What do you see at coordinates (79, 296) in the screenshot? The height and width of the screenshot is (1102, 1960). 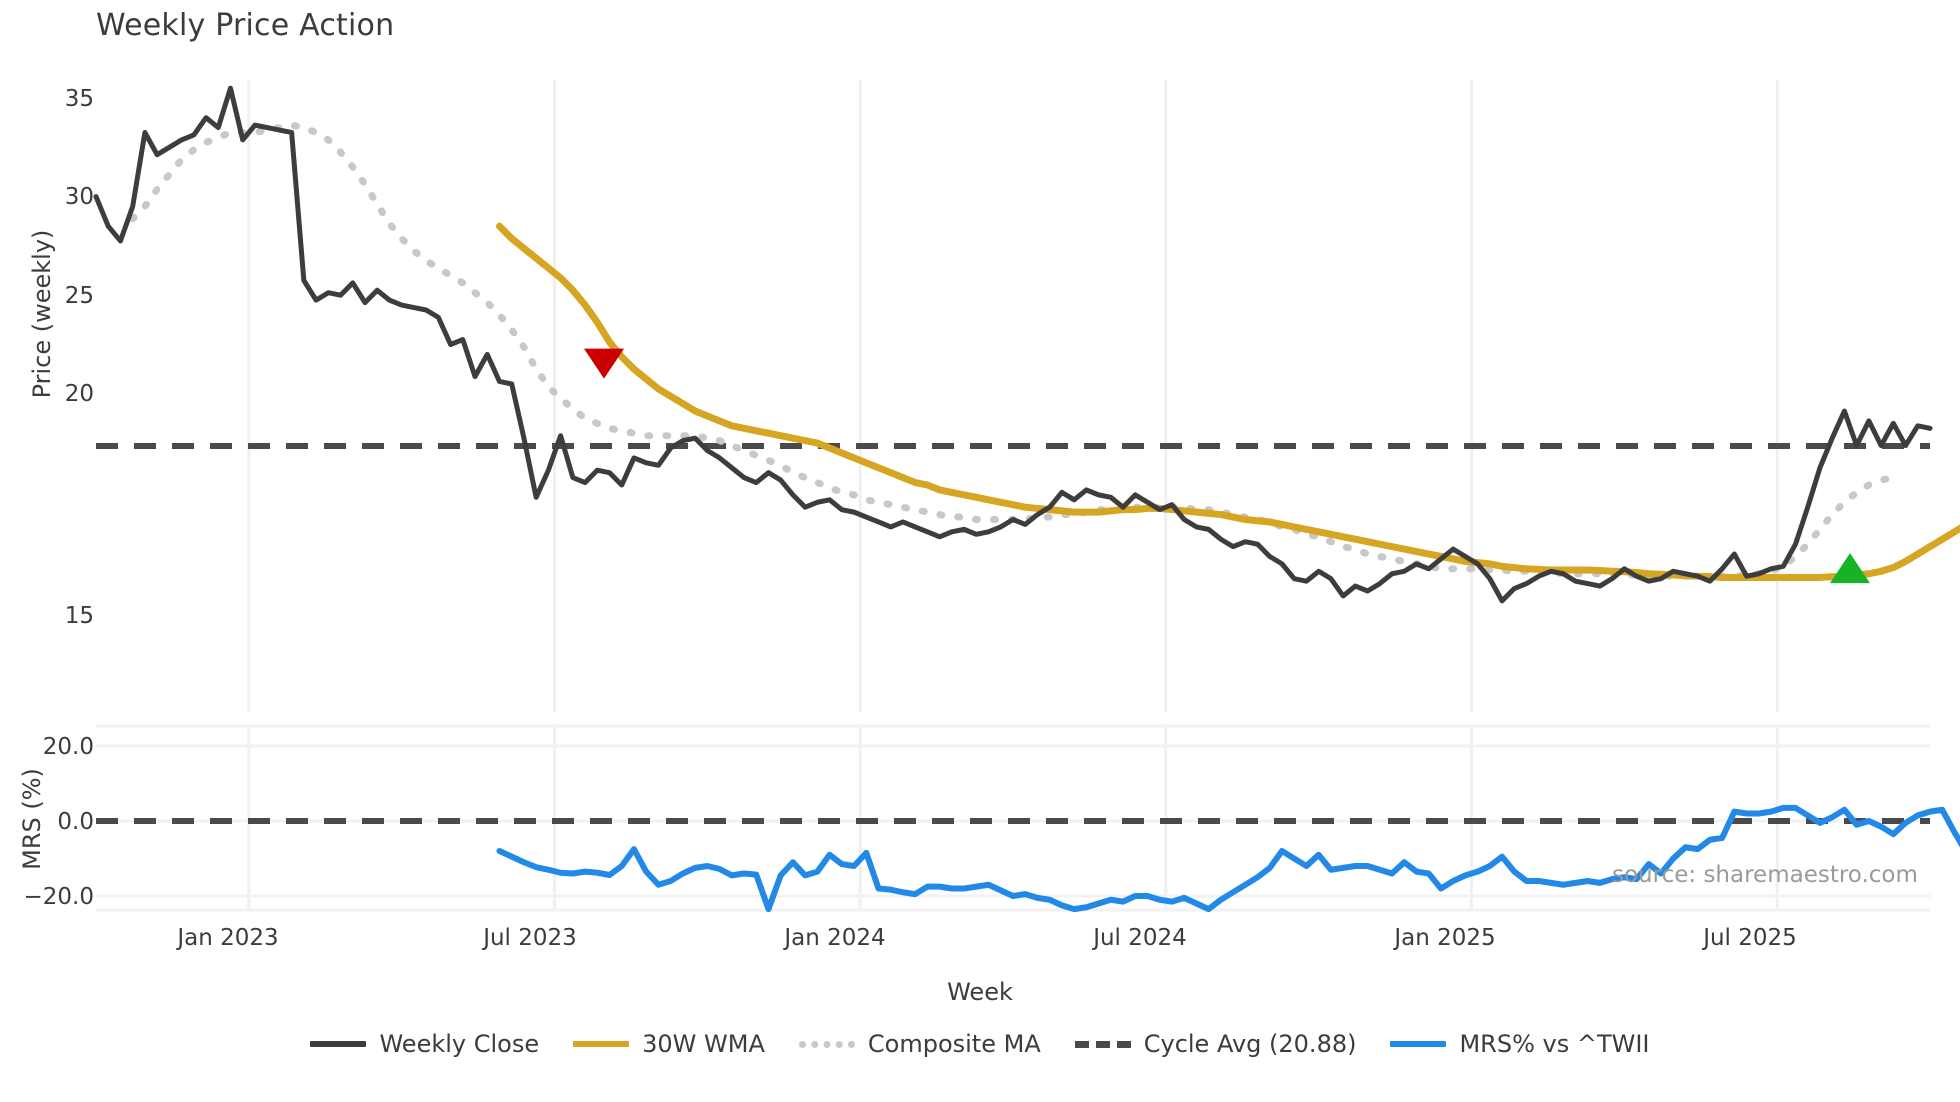 I see `y-tick-25: 25` at bounding box center [79, 296].